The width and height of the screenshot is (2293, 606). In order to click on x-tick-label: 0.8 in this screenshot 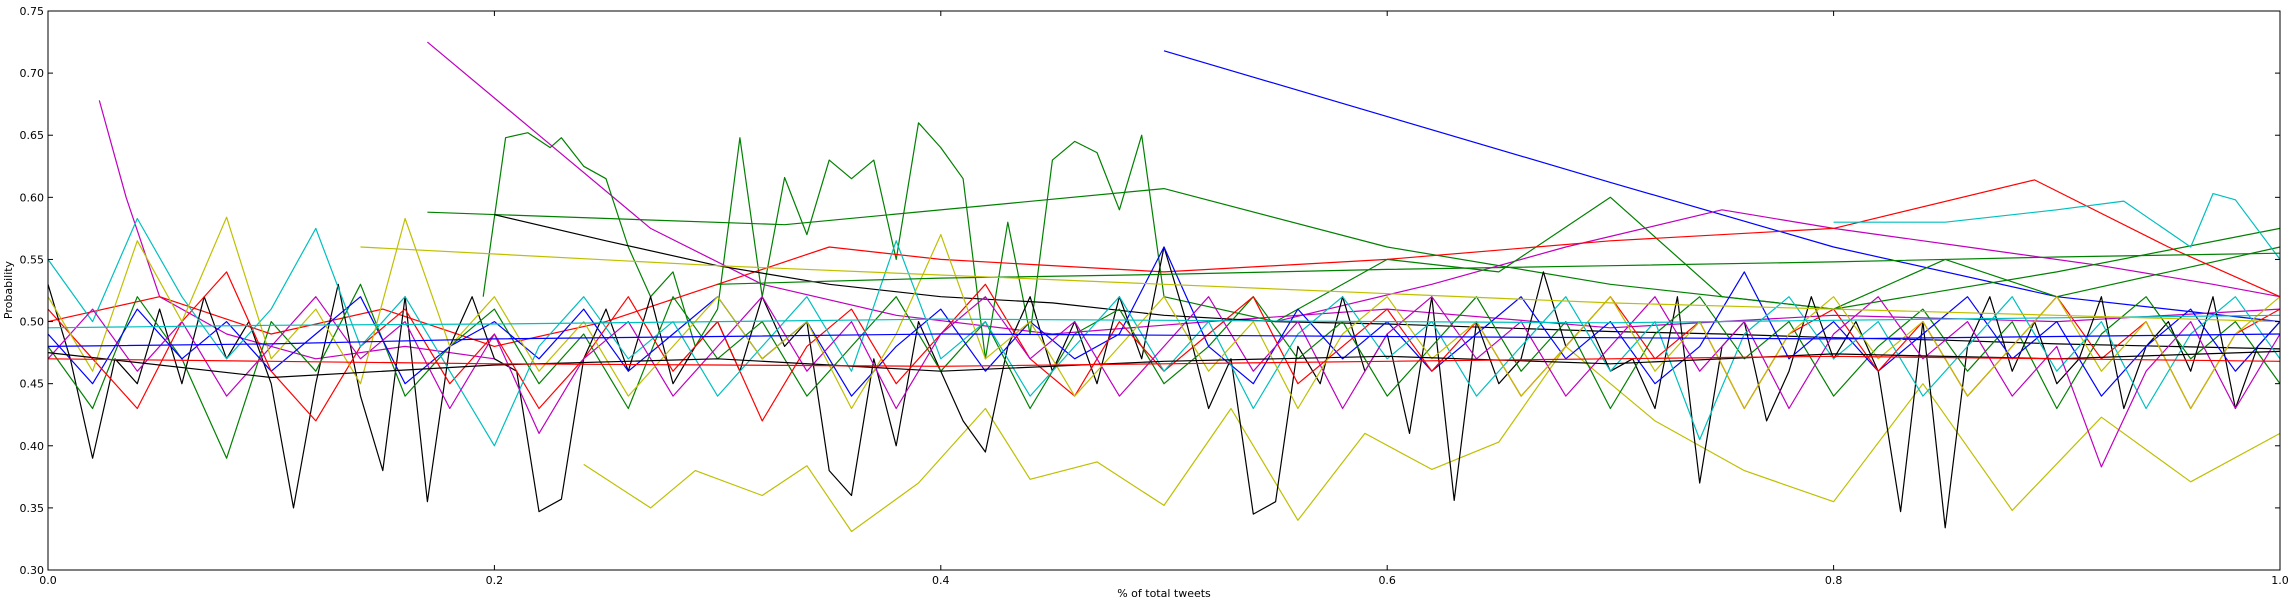, I will do `click(1834, 580)`.